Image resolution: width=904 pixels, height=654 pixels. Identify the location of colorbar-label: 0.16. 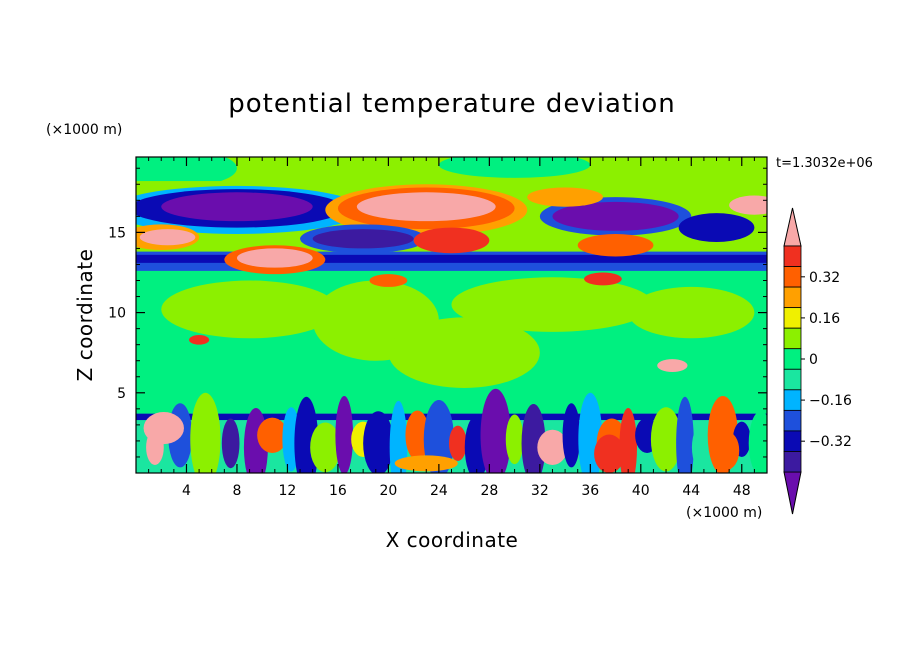
(824, 319).